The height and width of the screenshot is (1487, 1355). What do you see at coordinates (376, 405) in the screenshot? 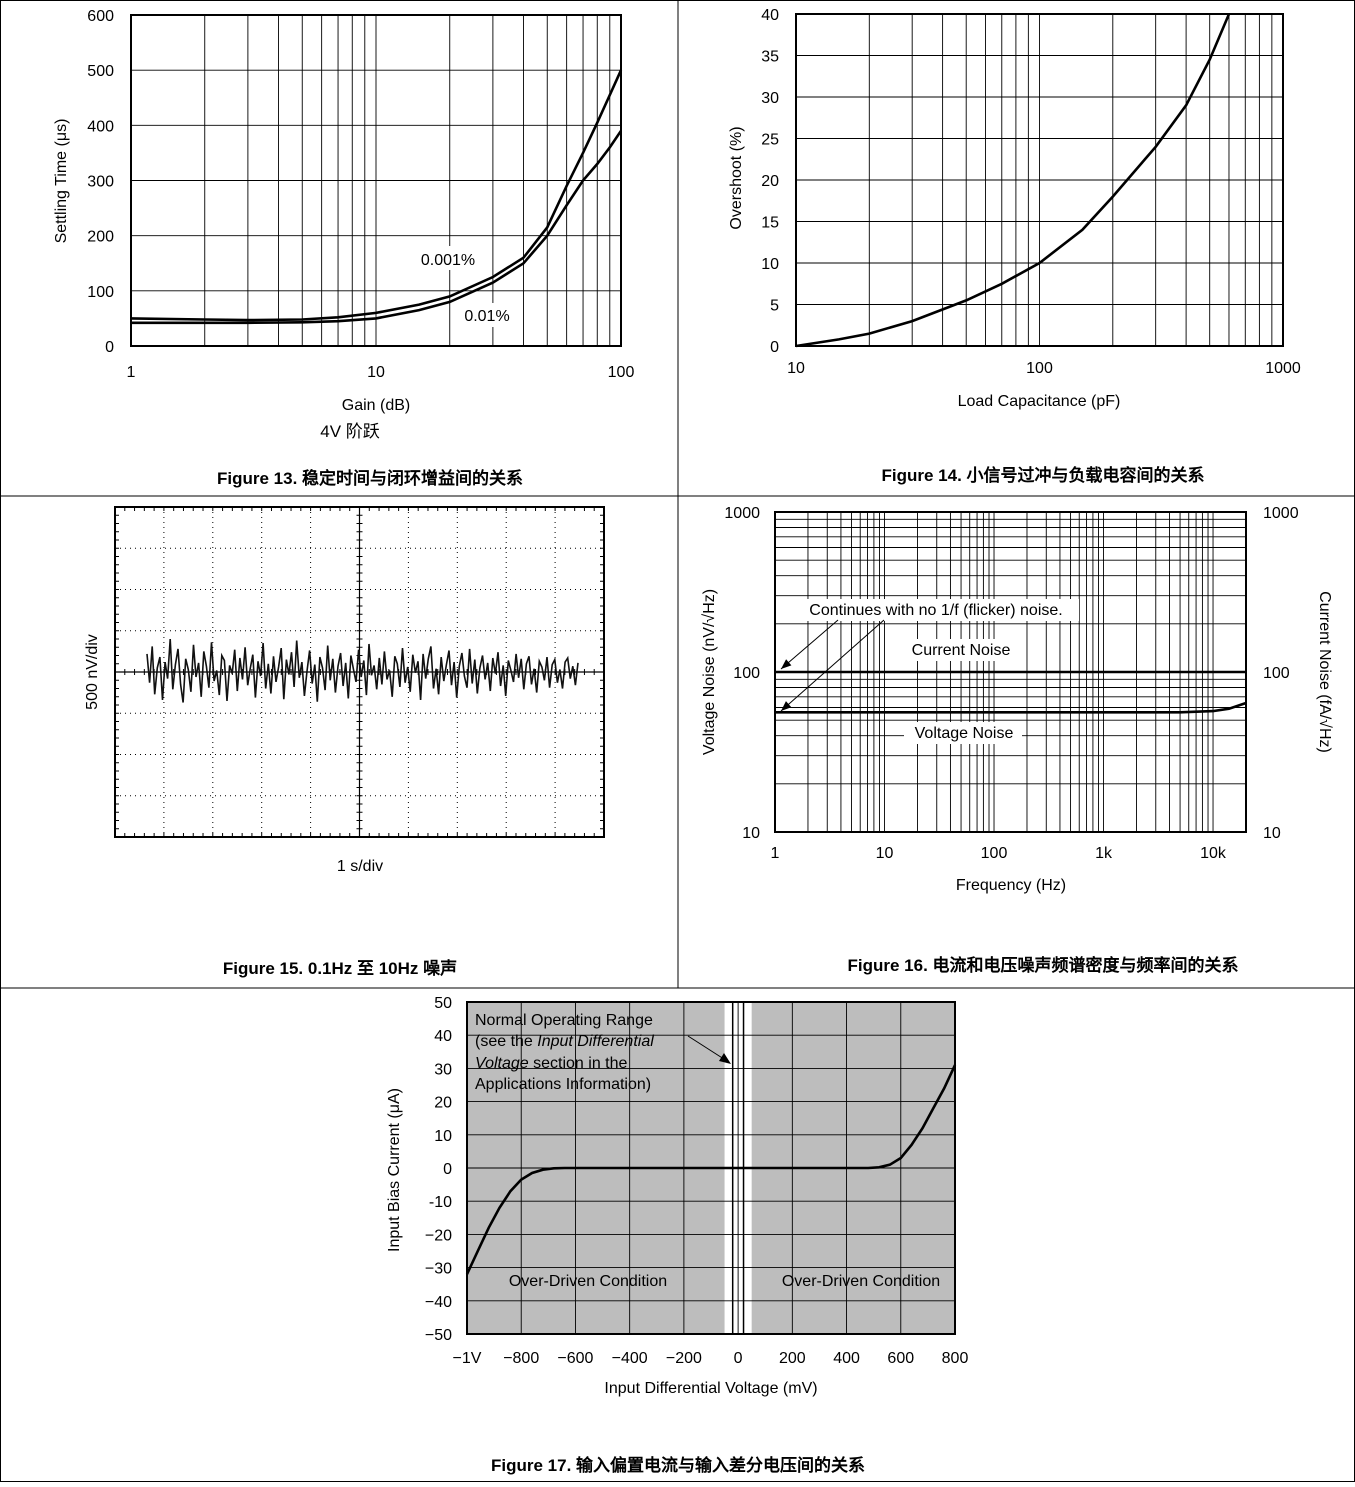
I see `x-axis-title: Gain (dB)` at bounding box center [376, 405].